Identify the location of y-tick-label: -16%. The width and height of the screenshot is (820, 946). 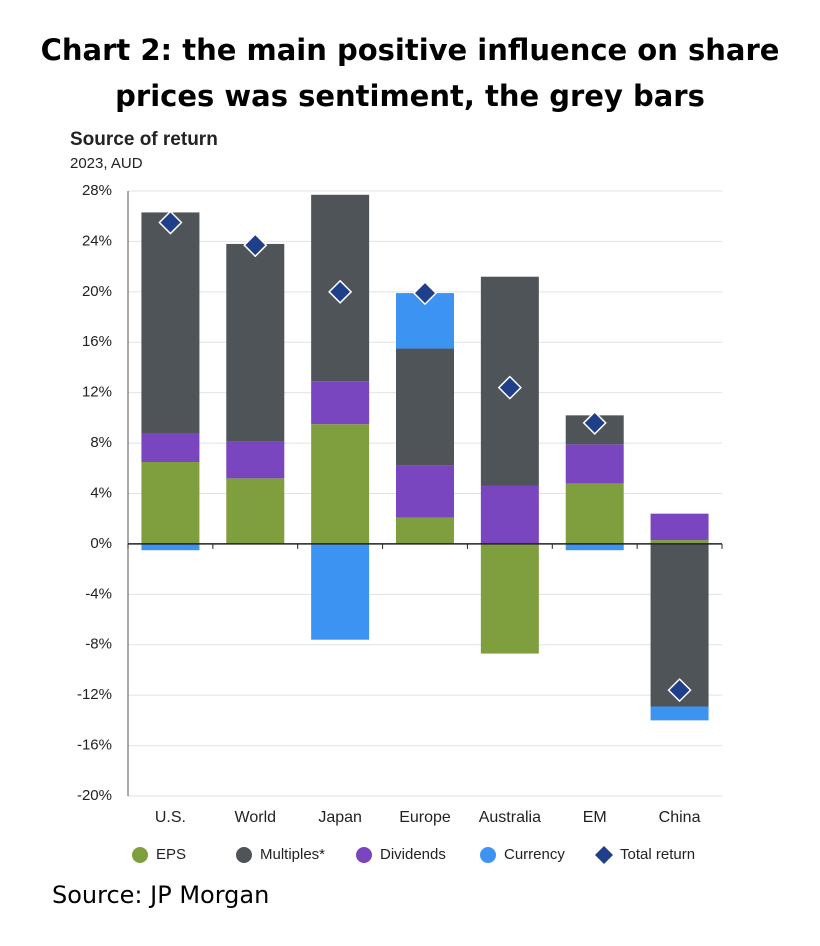
(94, 745).